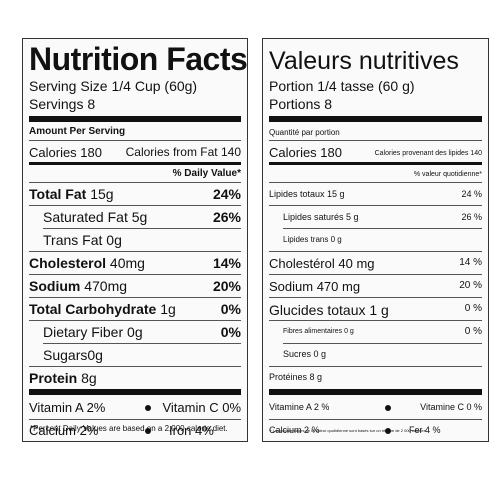 This screenshot has height=500, width=500. What do you see at coordinates (318, 331) in the screenshot?
I see `nutrient-row-fibres: Fibres alimentaires 0 g` at bounding box center [318, 331].